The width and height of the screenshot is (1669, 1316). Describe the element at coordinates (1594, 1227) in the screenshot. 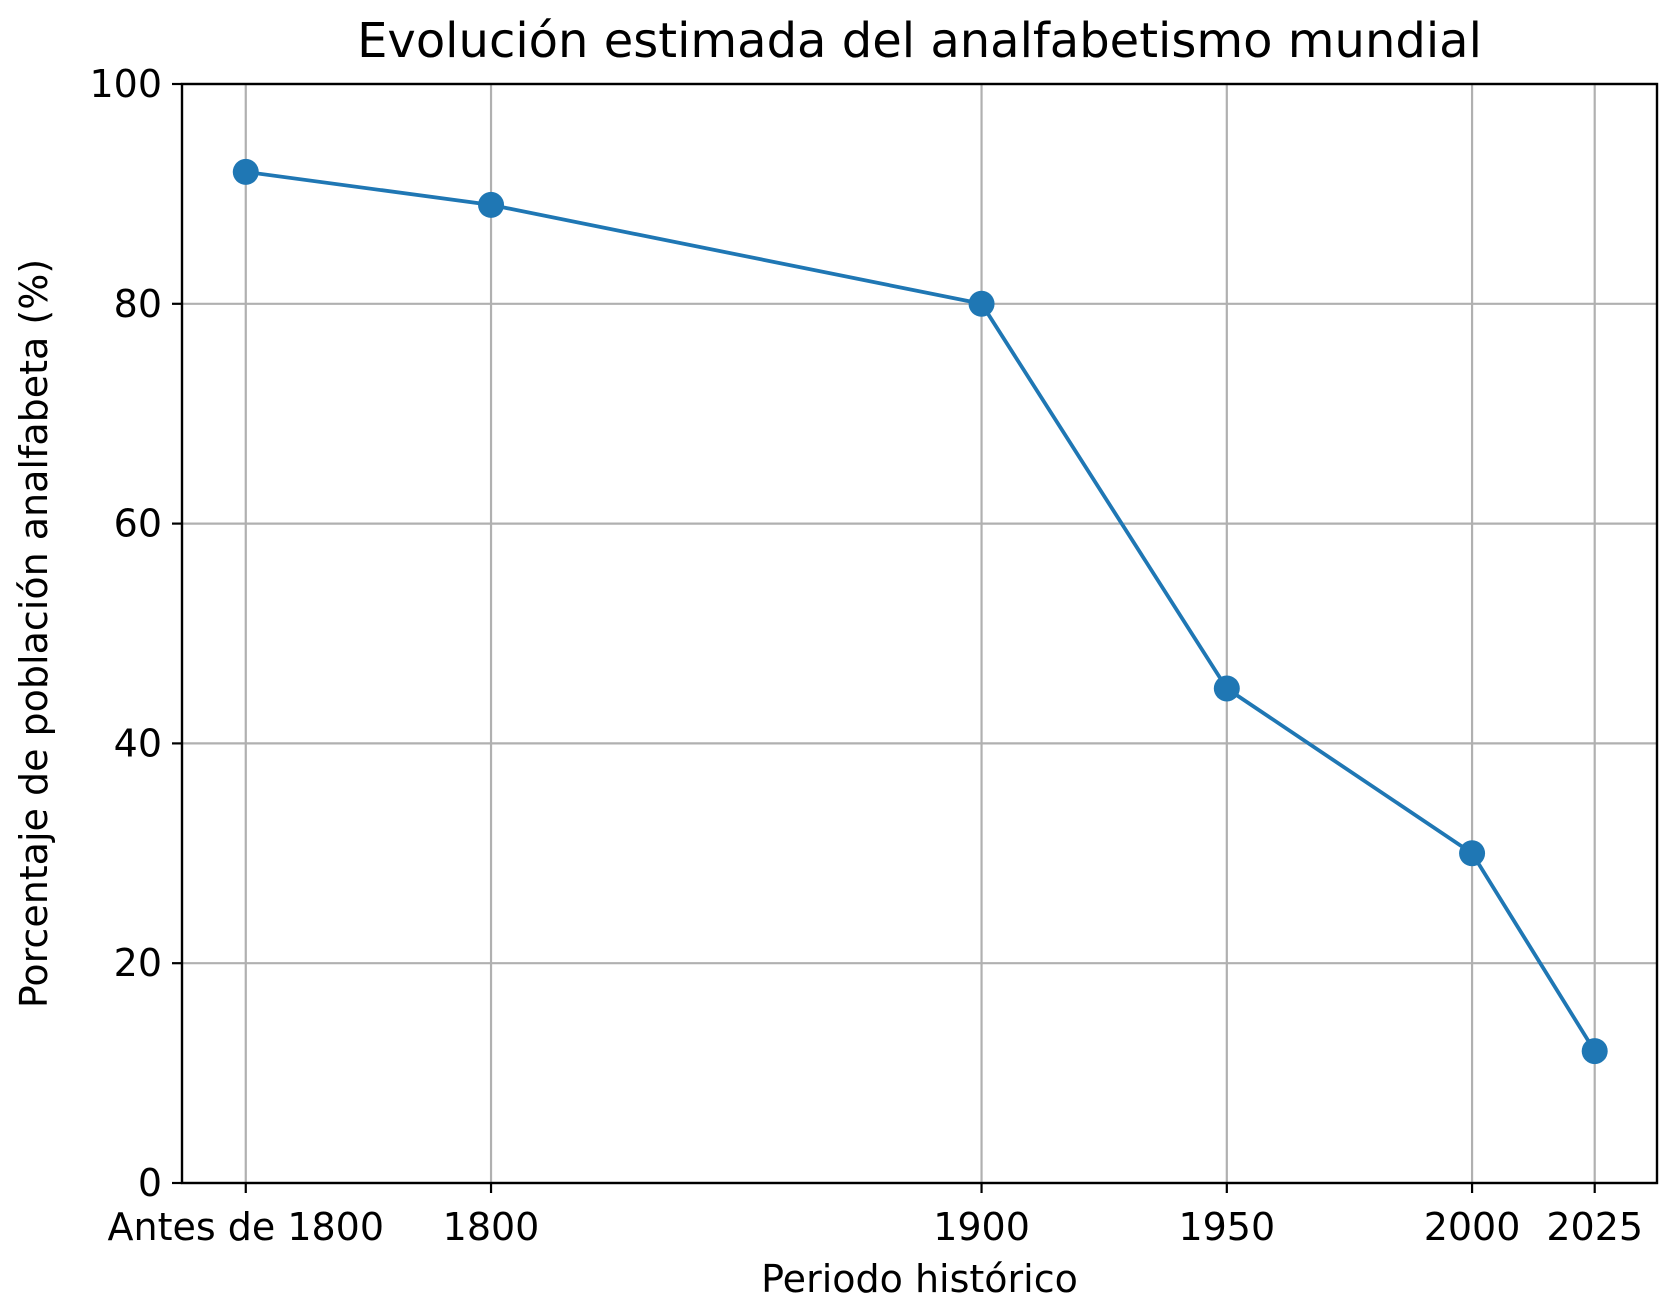

I see `x-tick-label: 2025` at that location.